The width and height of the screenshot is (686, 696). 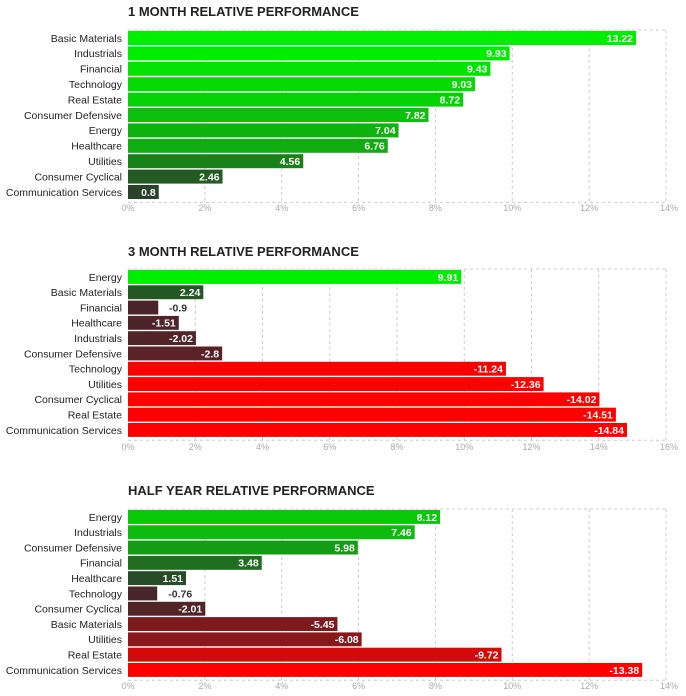 What do you see at coordinates (450, 100) in the screenshot?
I see `value-label: 8.72` at bounding box center [450, 100].